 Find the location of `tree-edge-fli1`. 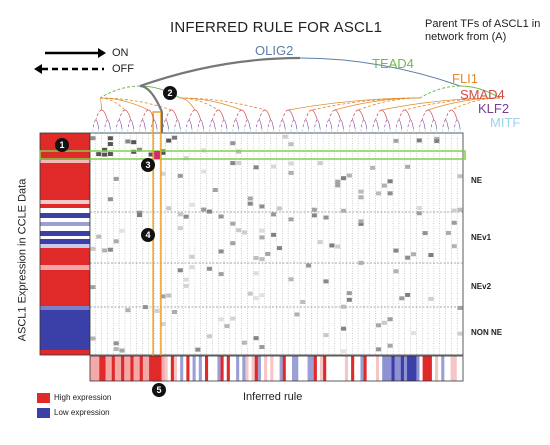

tree-edge-fli1 is located at coordinates (199, 104).